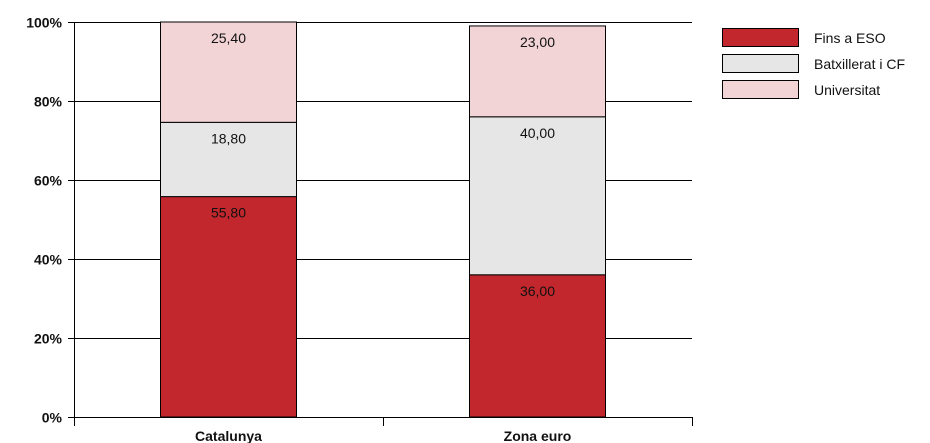 The height and width of the screenshot is (443, 930). What do you see at coordinates (537, 42) in the screenshot?
I see `data-label: 23,00` at bounding box center [537, 42].